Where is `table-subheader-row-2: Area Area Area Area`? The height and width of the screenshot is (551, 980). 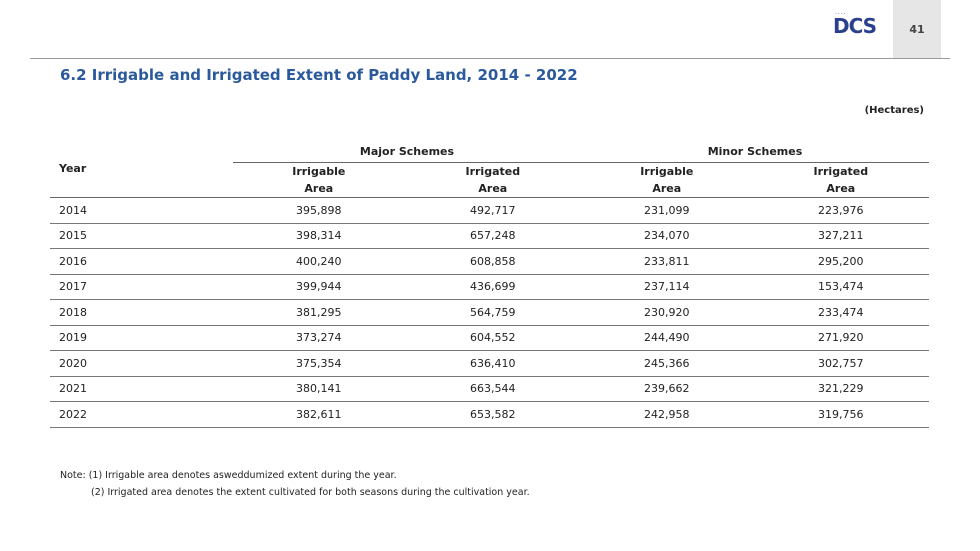 table-subheader-row-2: Area Area Area Area is located at coordinates (489, 189).